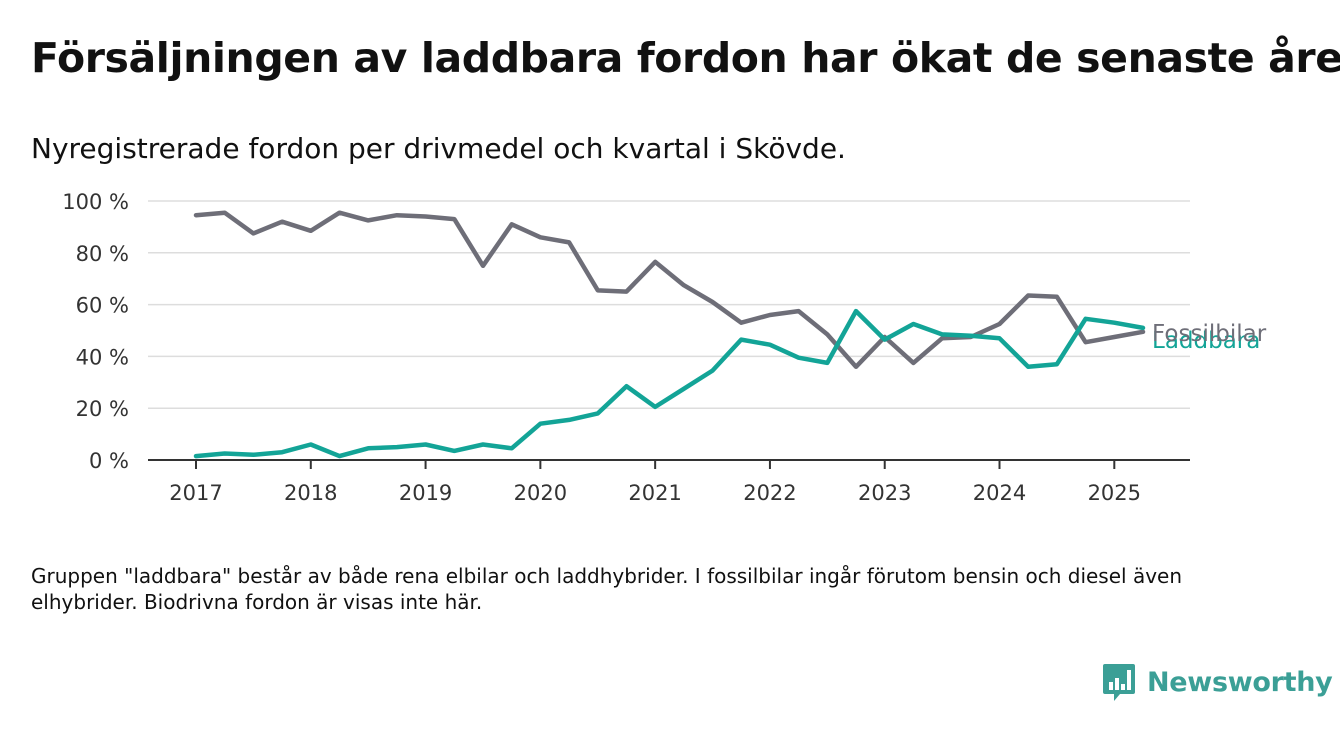 This screenshot has width=1340, height=733. I want to click on y-tick-label: 100 %, so click(95, 202).